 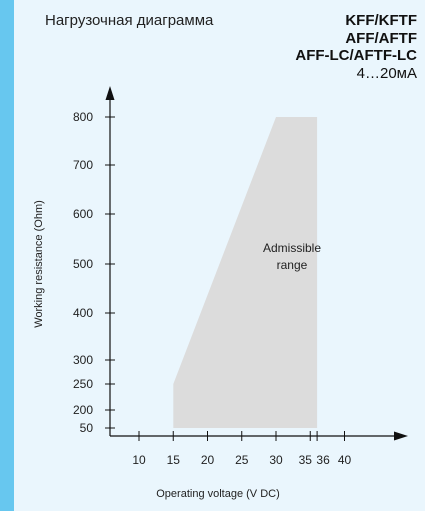 I want to click on y-tick-label: 800, so click(x=83, y=117).